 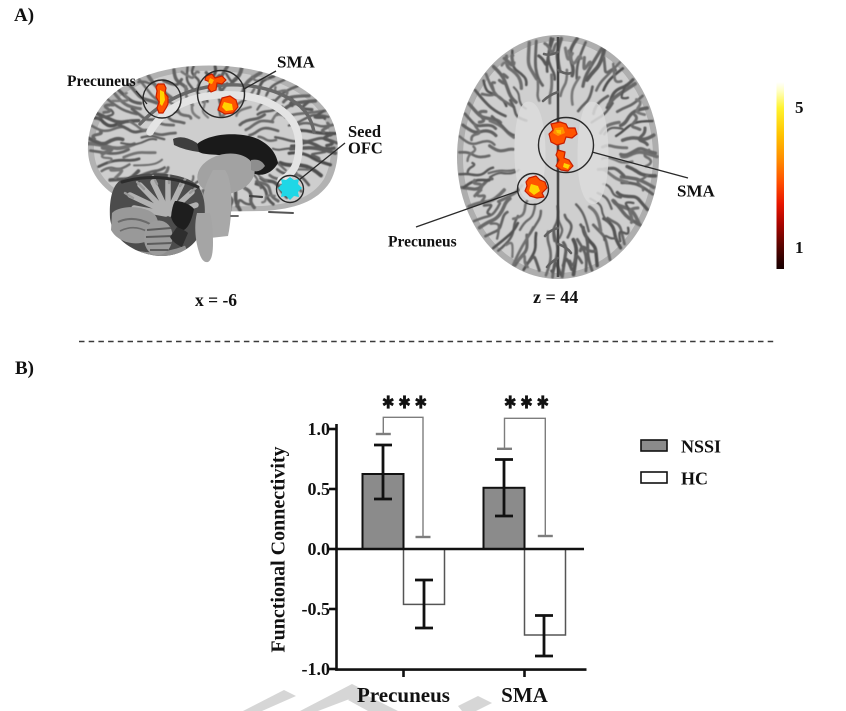 I want to click on svg-text: -1.0, so click(x=316, y=669).